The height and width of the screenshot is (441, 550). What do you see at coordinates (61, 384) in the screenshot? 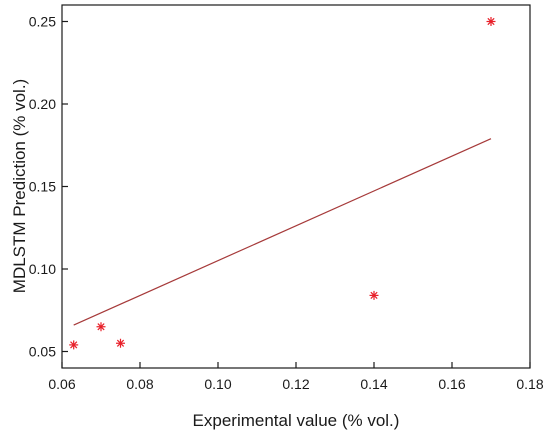
I see `x-tick-label: 0.06` at bounding box center [61, 384].